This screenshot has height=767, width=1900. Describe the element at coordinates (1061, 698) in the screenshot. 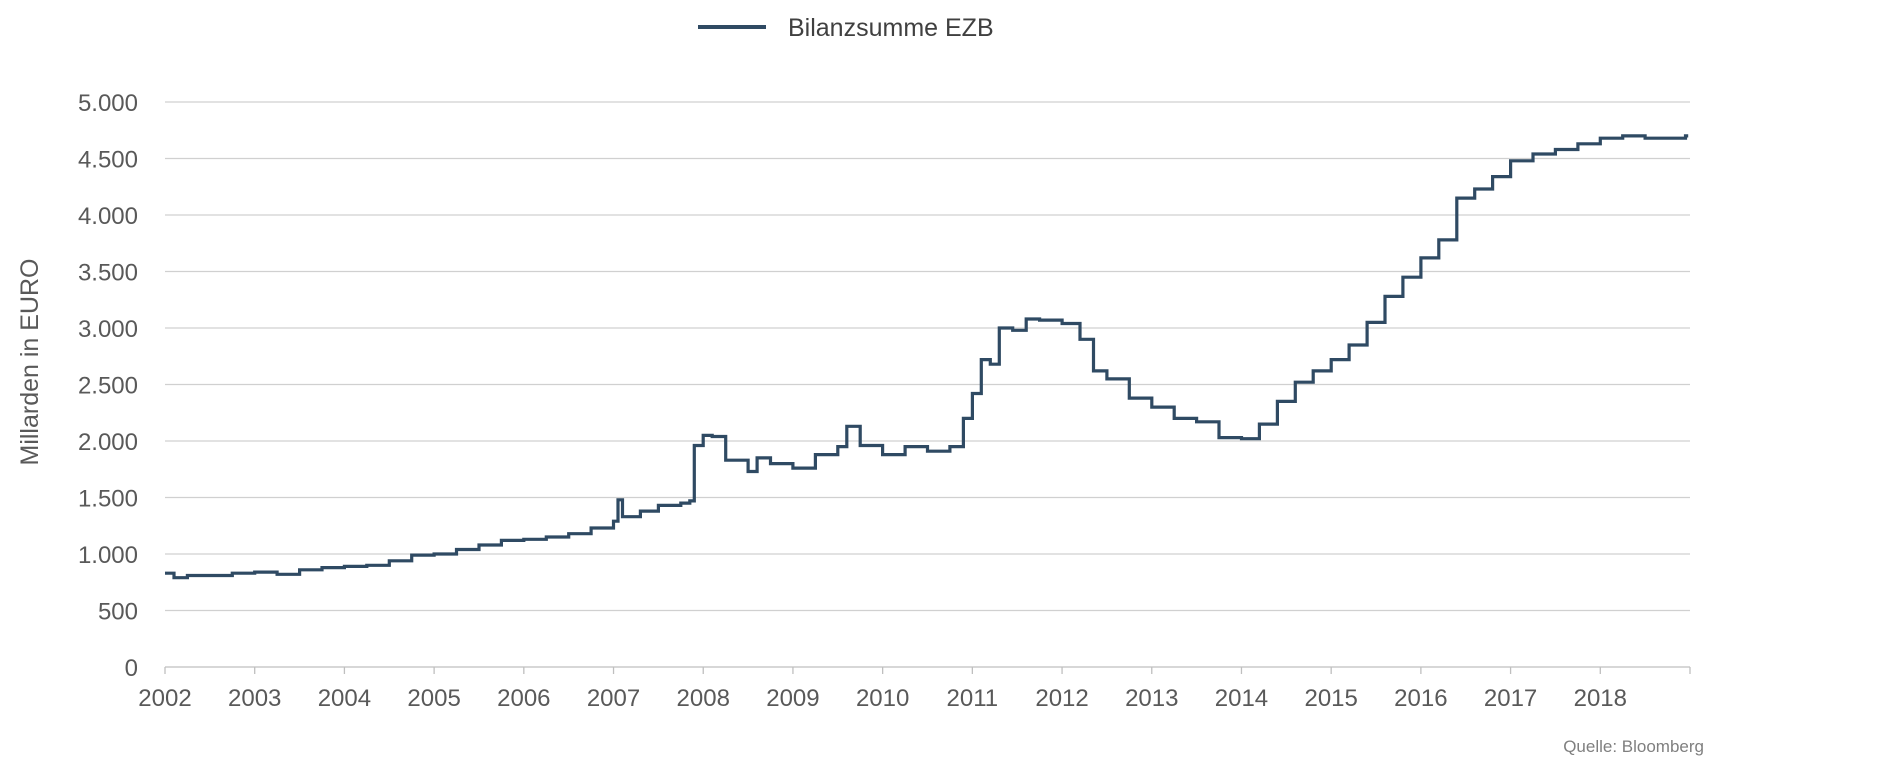

I see `x-tick-label: 2012` at that location.